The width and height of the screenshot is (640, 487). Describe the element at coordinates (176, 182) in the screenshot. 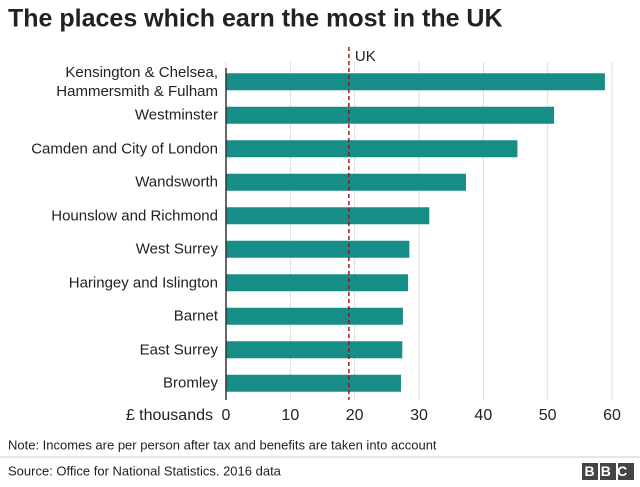

I see `y-tick-label: Wandsworth` at that location.